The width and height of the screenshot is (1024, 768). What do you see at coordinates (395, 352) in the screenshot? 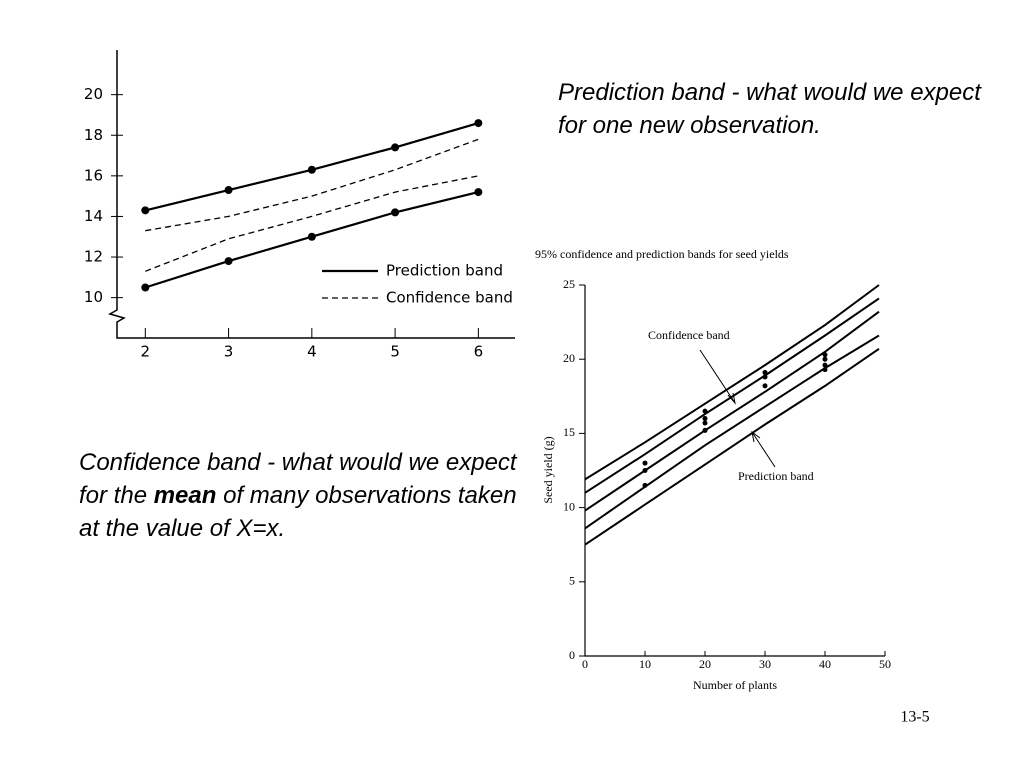
I see `x-tick-label: 5` at bounding box center [395, 352].